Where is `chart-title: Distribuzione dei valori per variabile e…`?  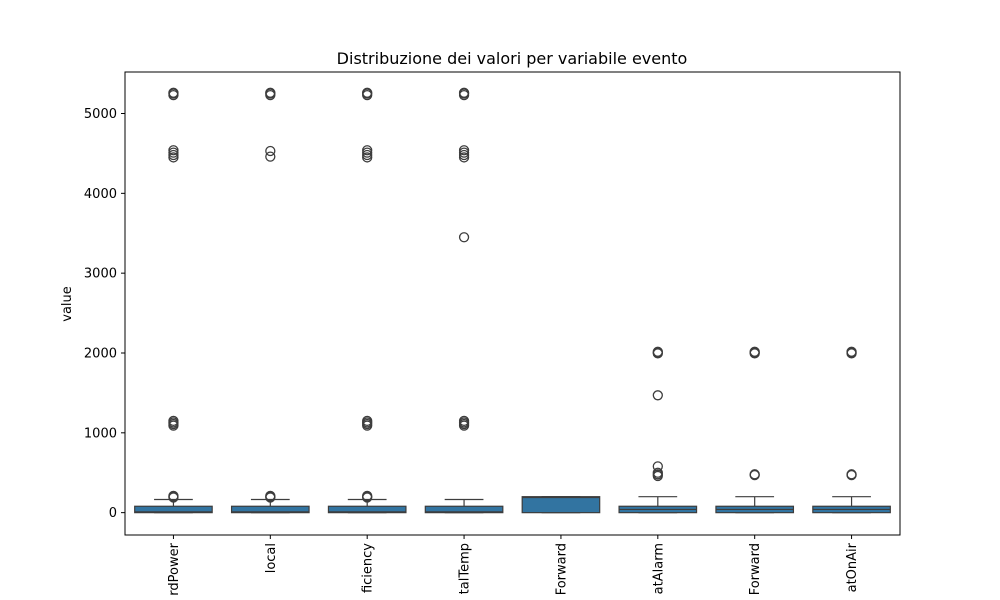
chart-title: Distribuzione dei valori per variabile e… is located at coordinates (512, 58).